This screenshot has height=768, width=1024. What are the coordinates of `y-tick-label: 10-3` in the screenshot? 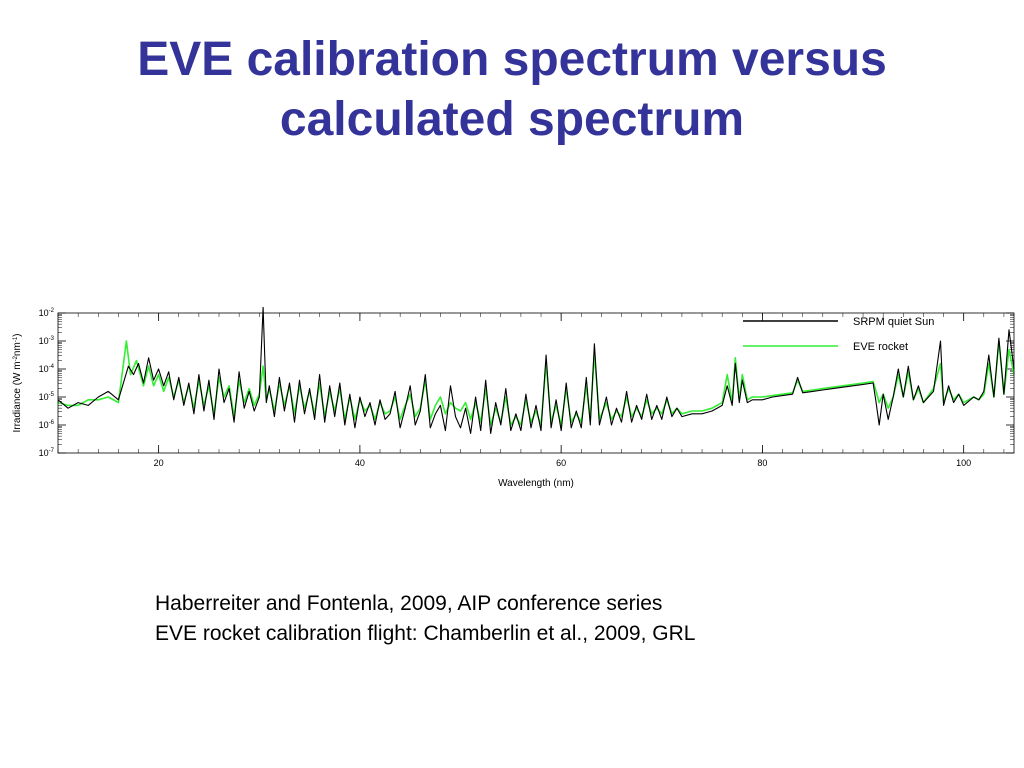 It's located at (47, 341).